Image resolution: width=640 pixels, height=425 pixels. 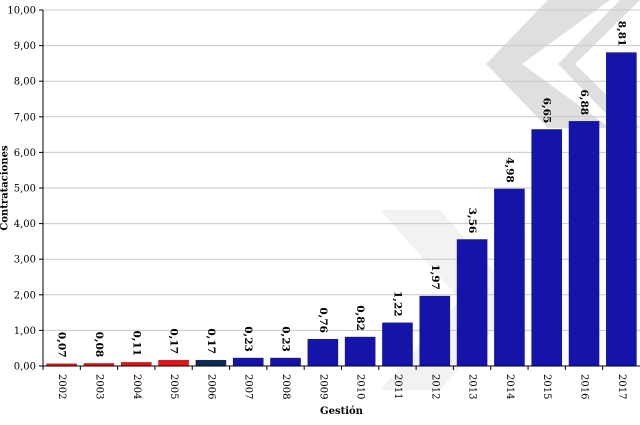 I want to click on y-axis-title: Contrataciones, so click(x=5, y=188).